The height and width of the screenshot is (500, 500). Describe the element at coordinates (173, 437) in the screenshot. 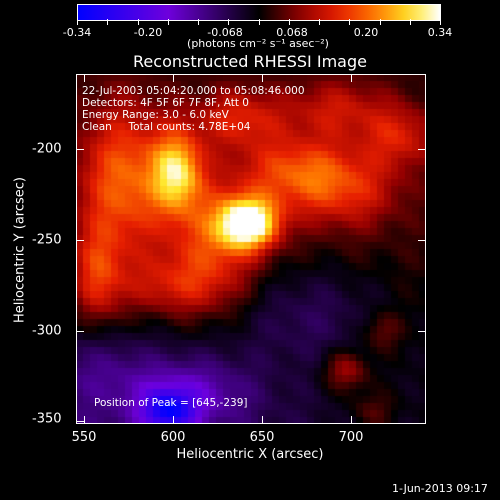

I see `x-tick-label: 600` at that location.